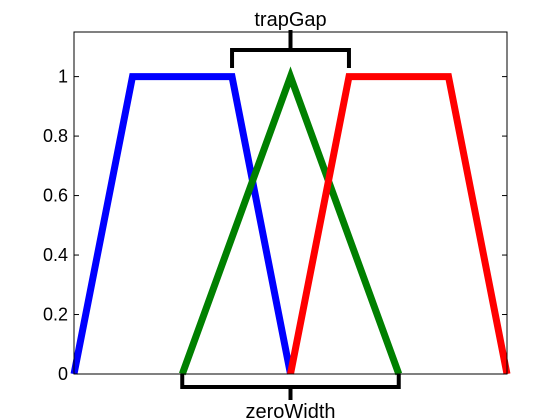  I want to click on y-tick-label: 0, so click(63, 374).